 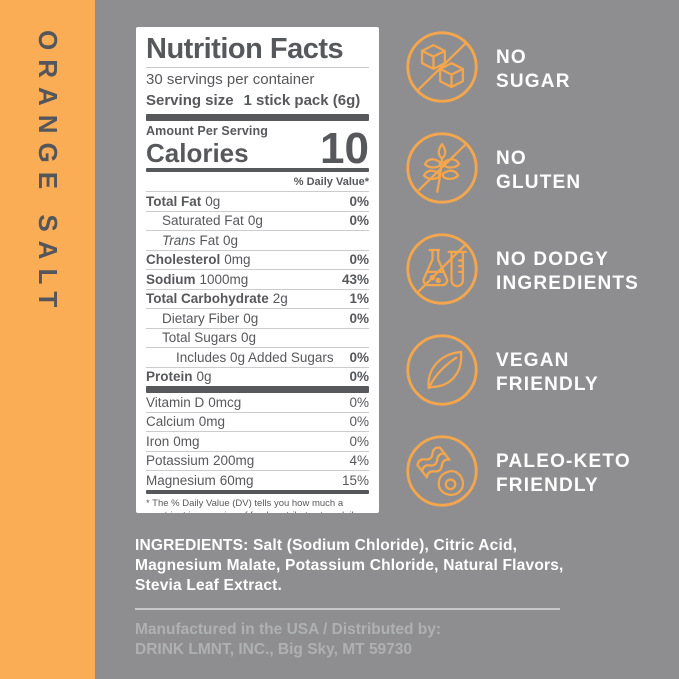 I want to click on badge-label: VEGAN FRIENDLY, so click(x=547, y=372).